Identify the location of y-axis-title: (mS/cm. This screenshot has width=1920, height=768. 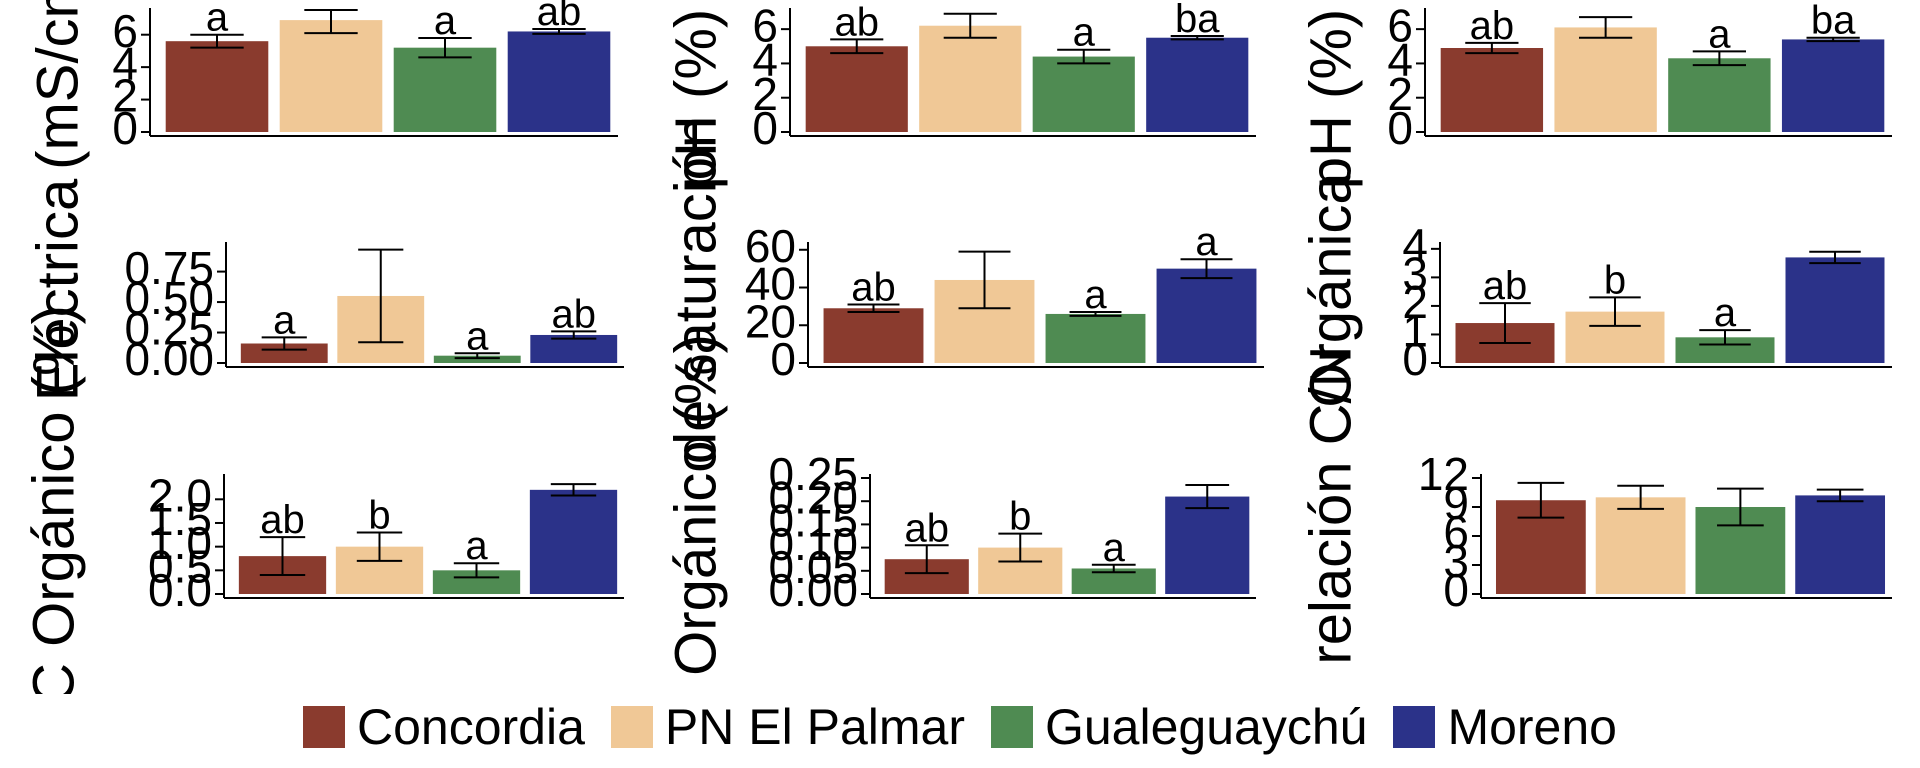
(57, 85).